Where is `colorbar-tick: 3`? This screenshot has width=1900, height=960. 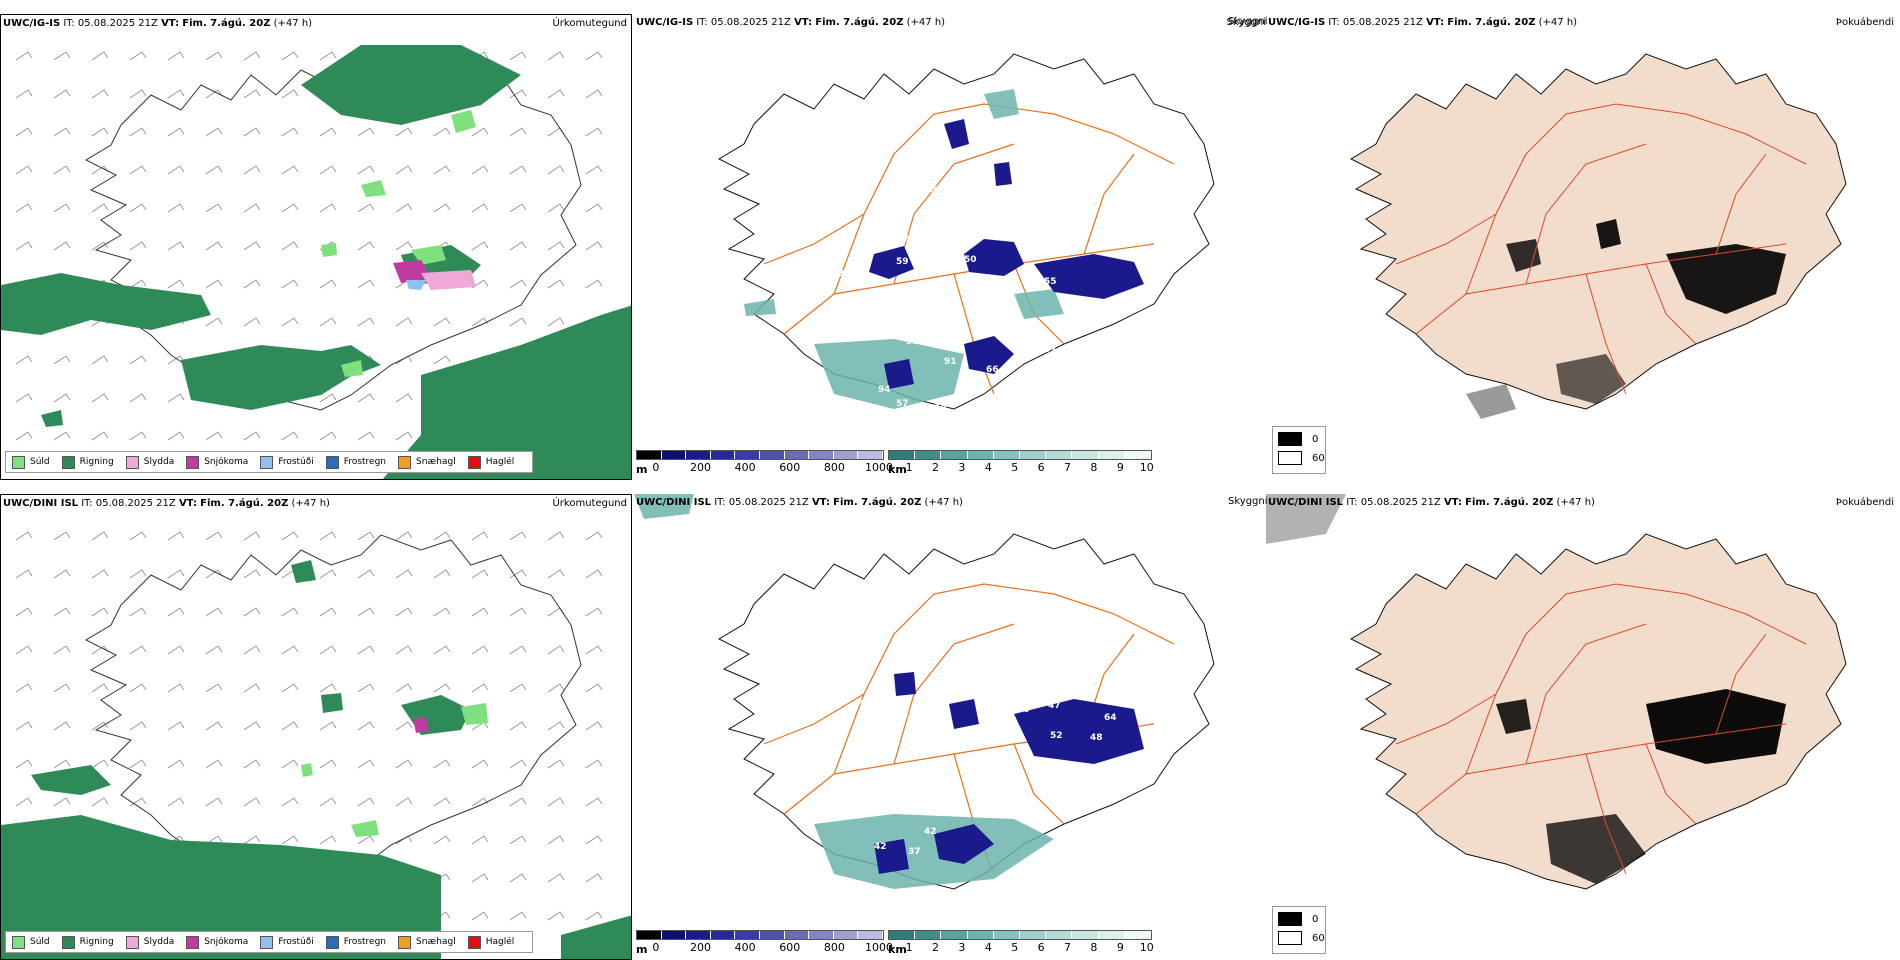 colorbar-tick: 3 is located at coordinates (962, 467).